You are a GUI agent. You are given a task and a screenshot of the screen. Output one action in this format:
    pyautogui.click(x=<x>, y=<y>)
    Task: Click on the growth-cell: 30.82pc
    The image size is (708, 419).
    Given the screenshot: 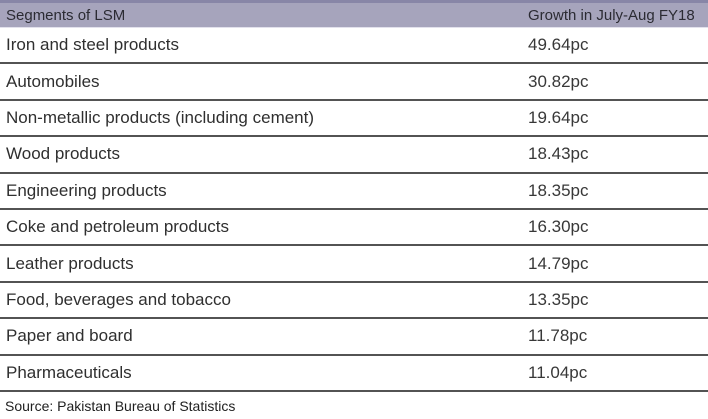 What is the action you would take?
    pyautogui.click(x=558, y=81)
    